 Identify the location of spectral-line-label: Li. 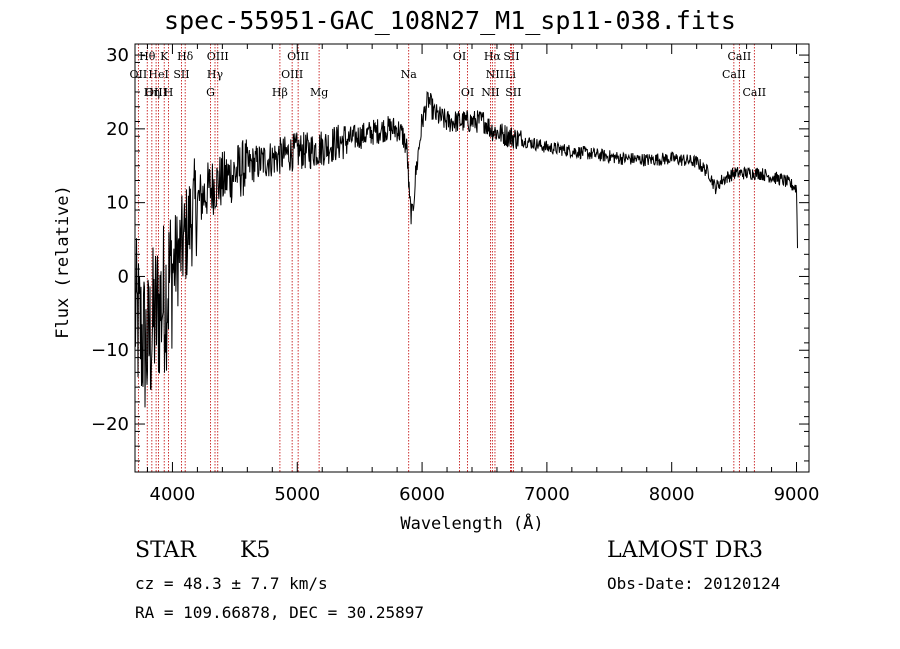
(510, 74).